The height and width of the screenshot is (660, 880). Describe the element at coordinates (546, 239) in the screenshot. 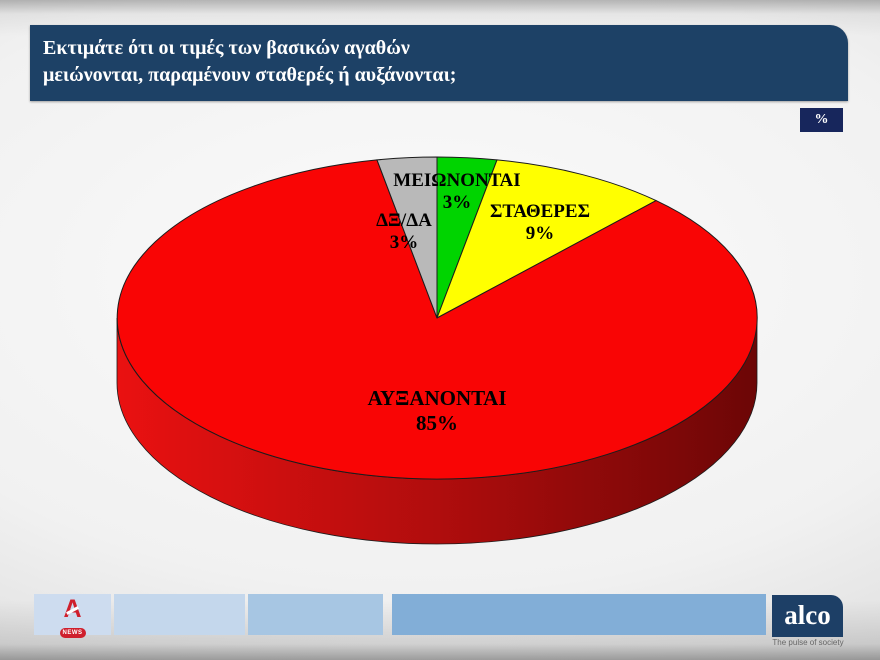

I see `pie-slice-9pct` at that location.